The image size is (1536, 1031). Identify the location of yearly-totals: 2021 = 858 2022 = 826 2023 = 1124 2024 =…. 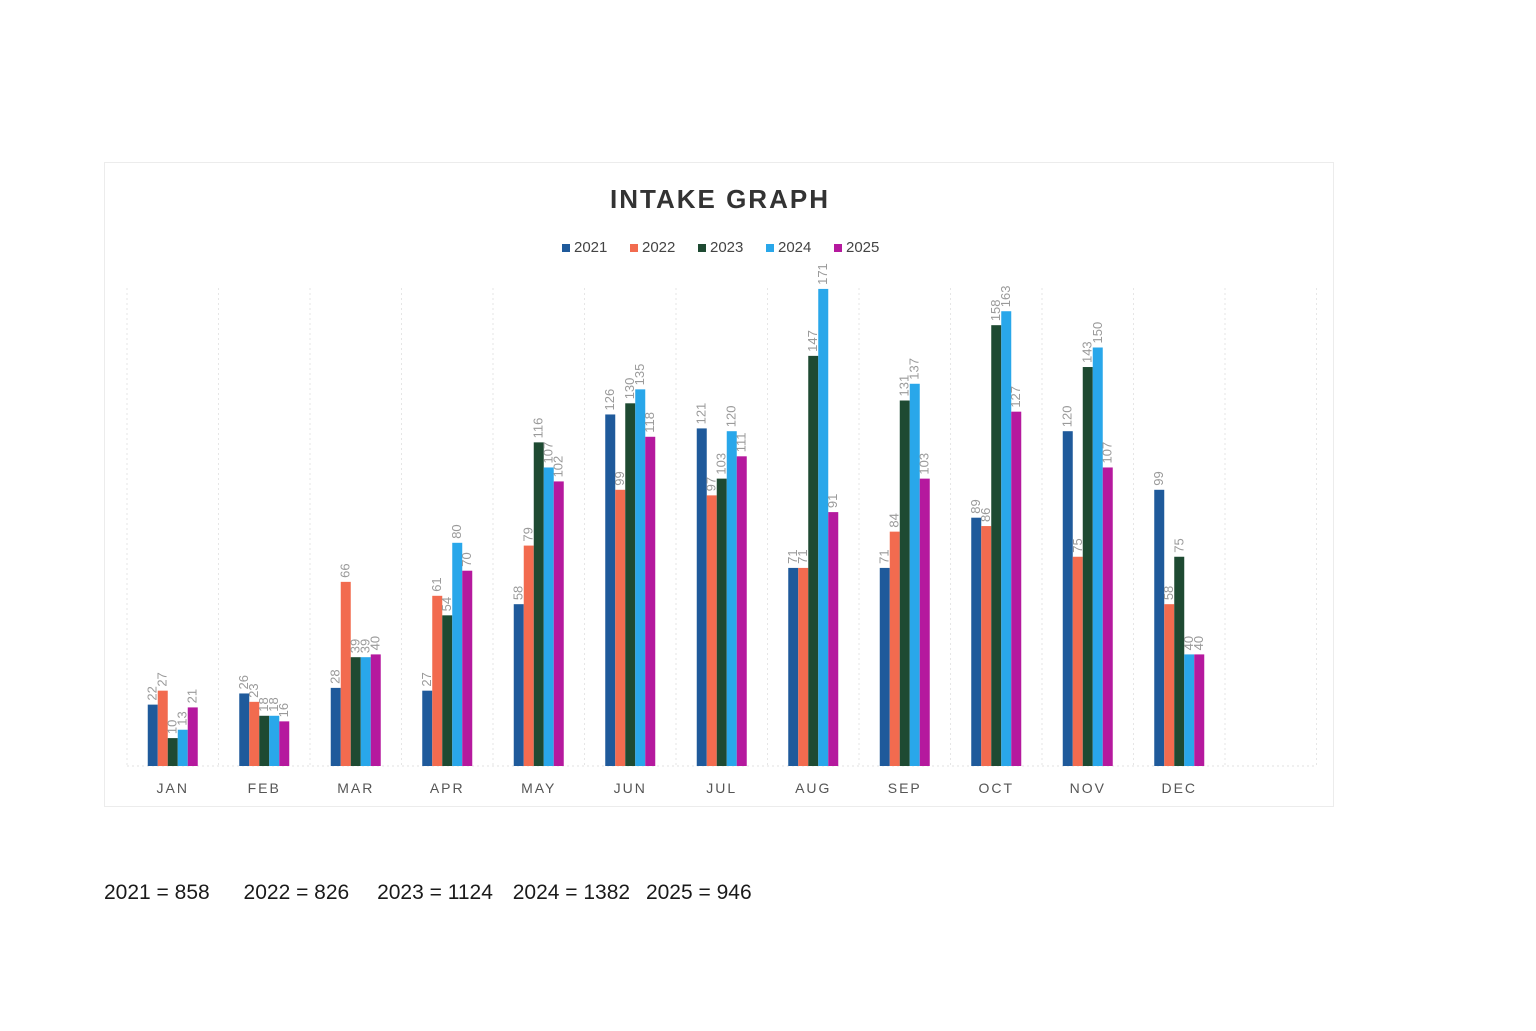
(428, 893).